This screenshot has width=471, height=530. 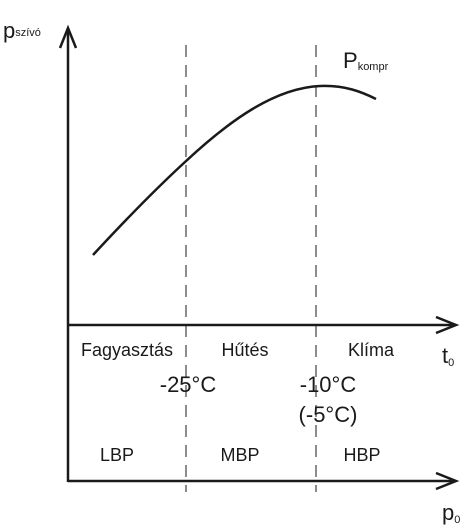 What do you see at coordinates (188, 384) in the screenshot?
I see `boundary-temperature: -25°C` at bounding box center [188, 384].